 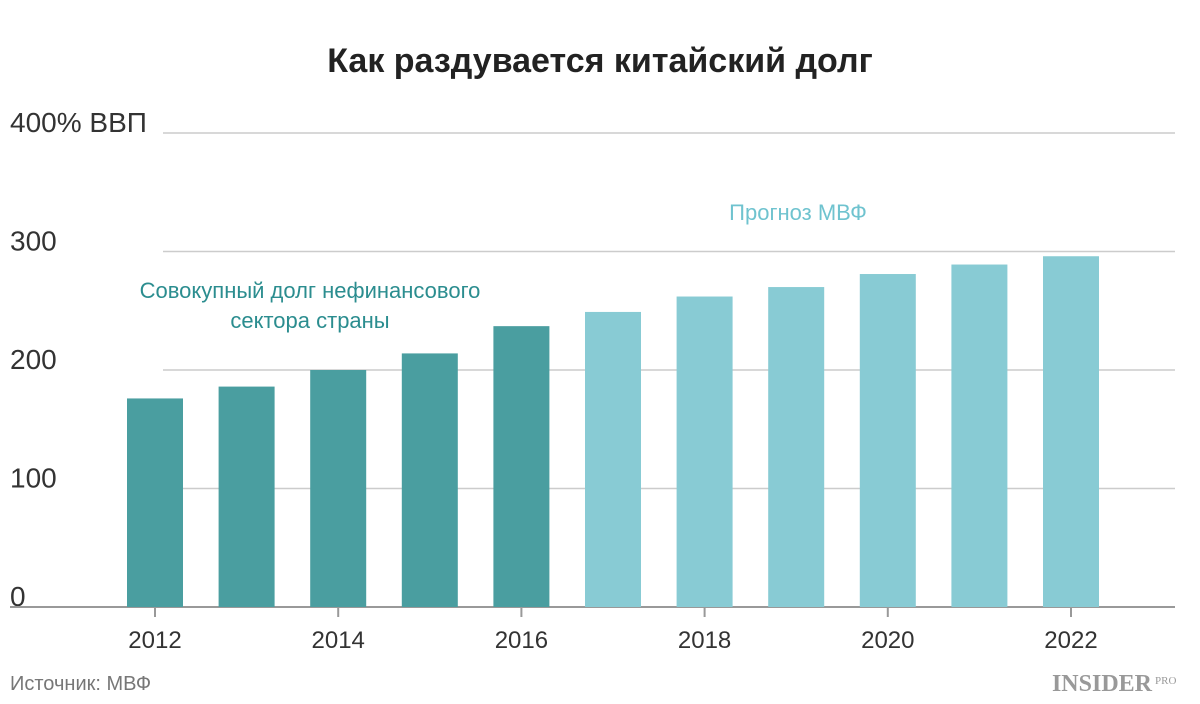 What do you see at coordinates (1165, 681) in the screenshot?
I see `logo-sub: PRO` at bounding box center [1165, 681].